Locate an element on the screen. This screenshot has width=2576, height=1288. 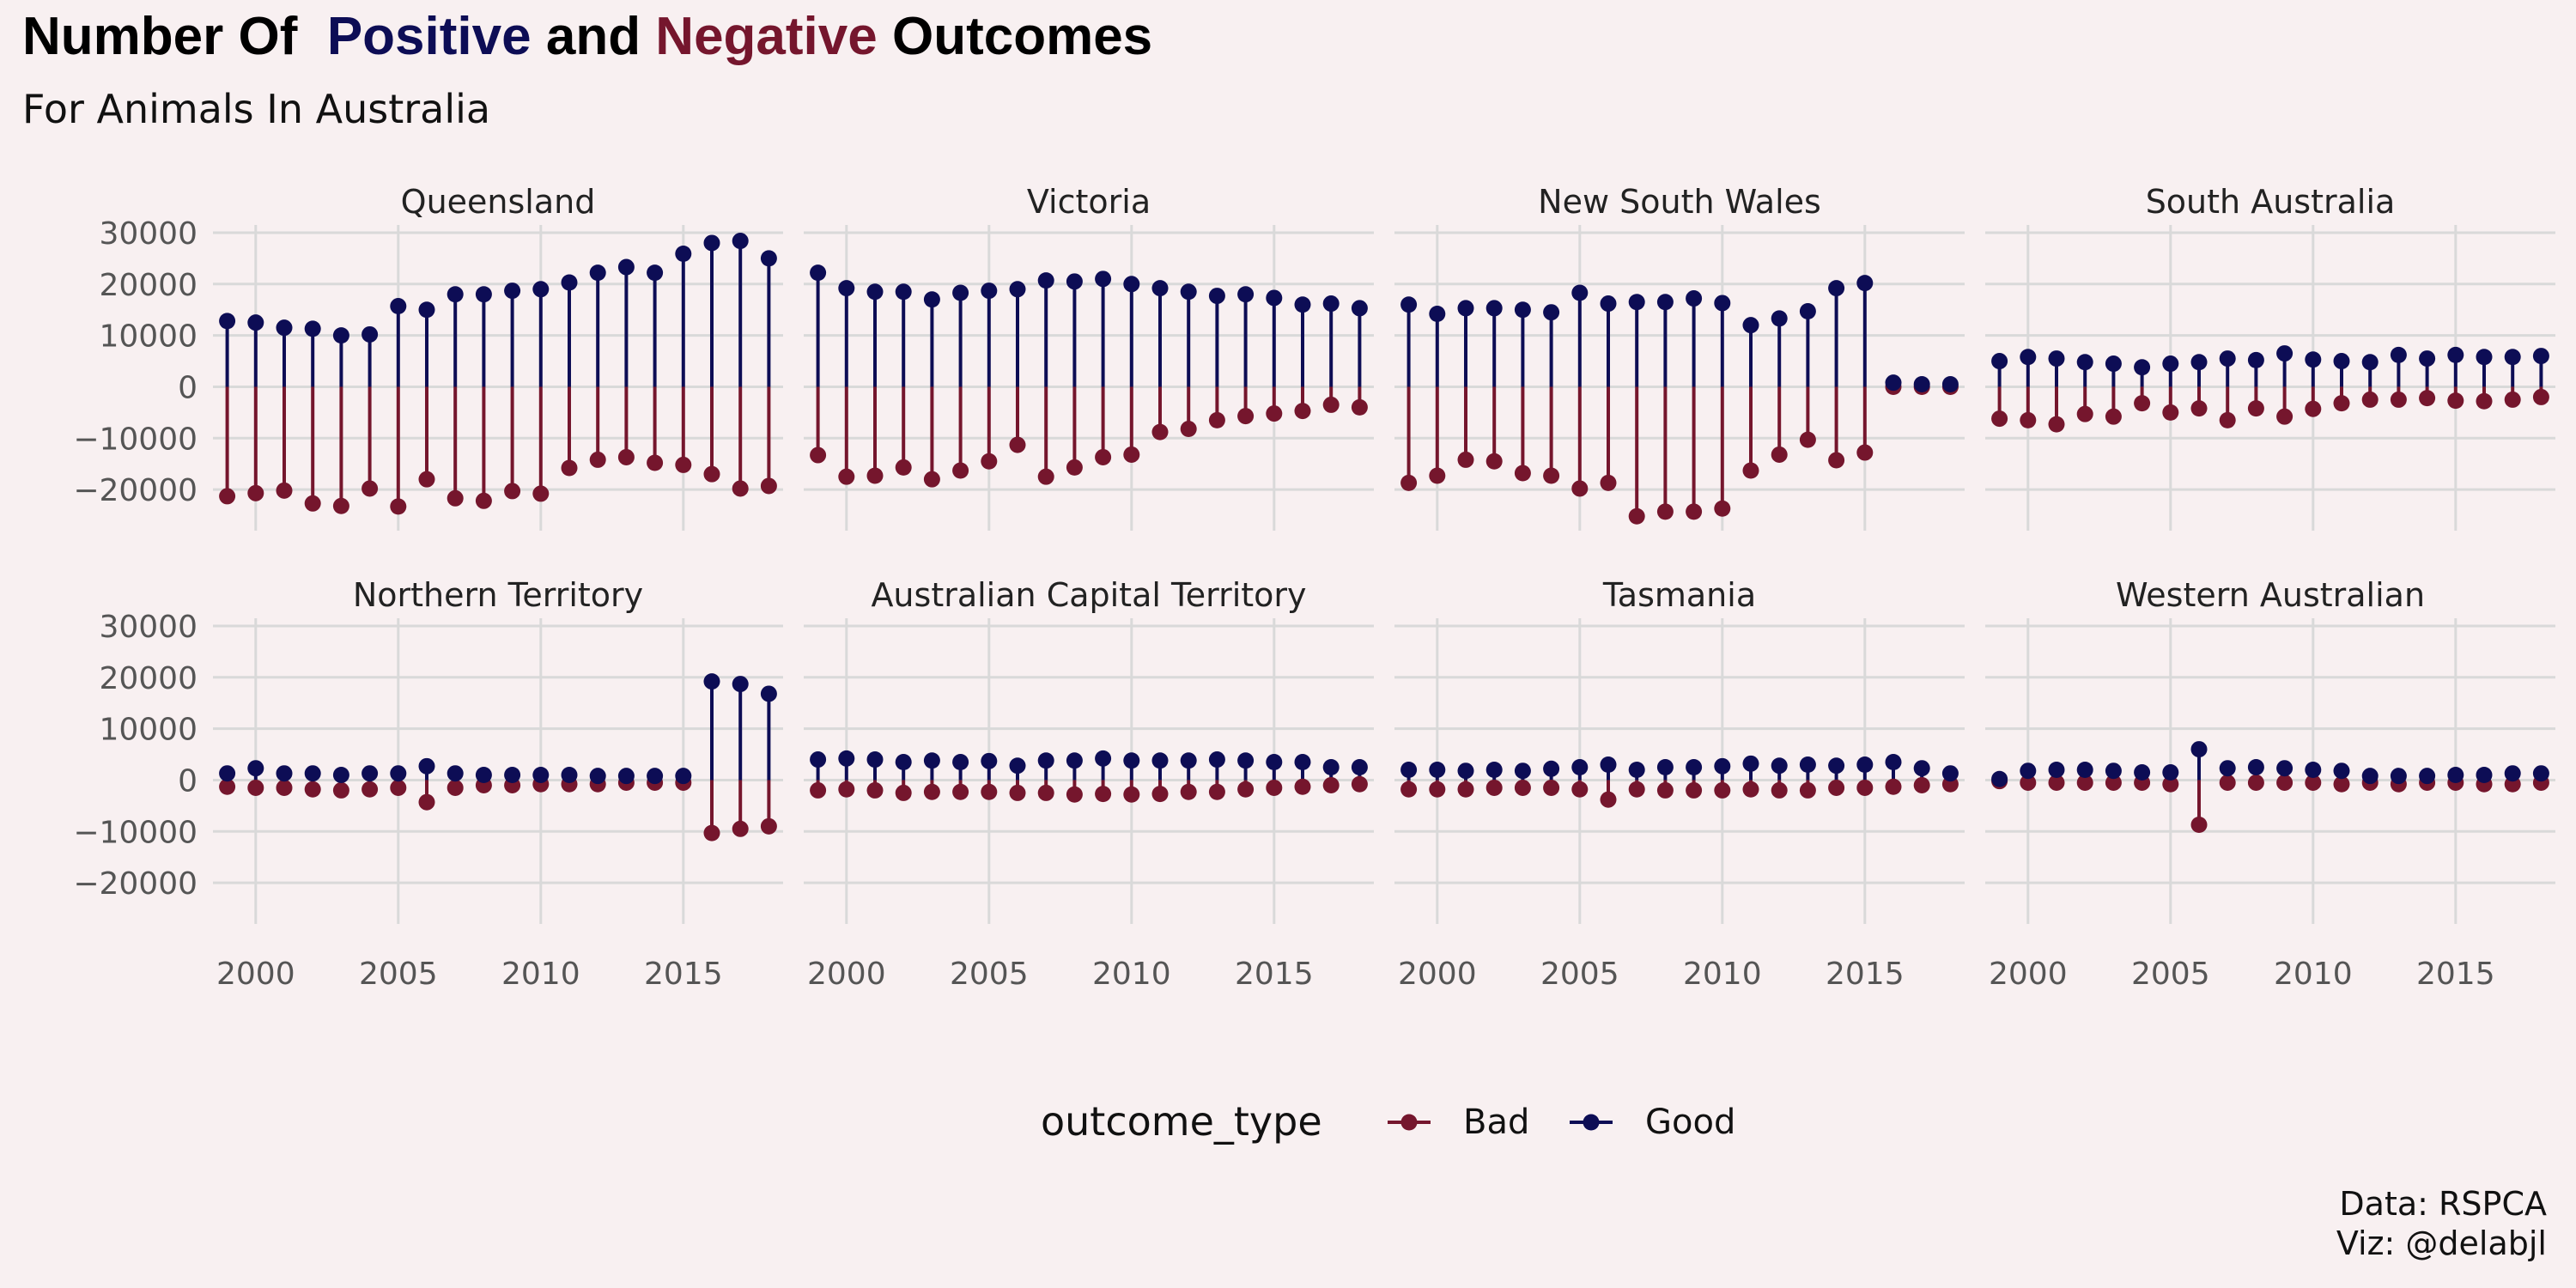
y-tick-label: 10000 is located at coordinates (148, 337).